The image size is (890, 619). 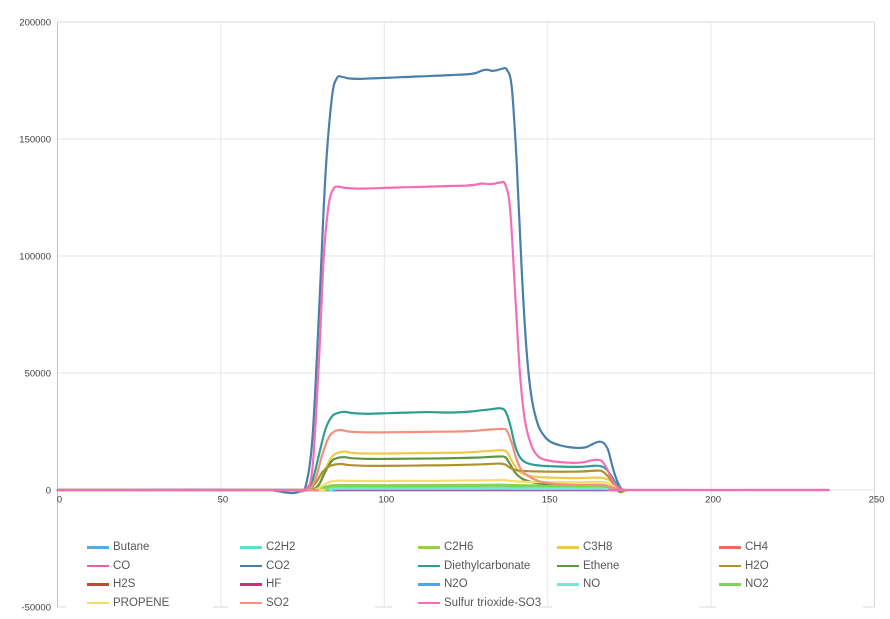 I want to click on legend-item: C2H2, so click(x=267, y=547).